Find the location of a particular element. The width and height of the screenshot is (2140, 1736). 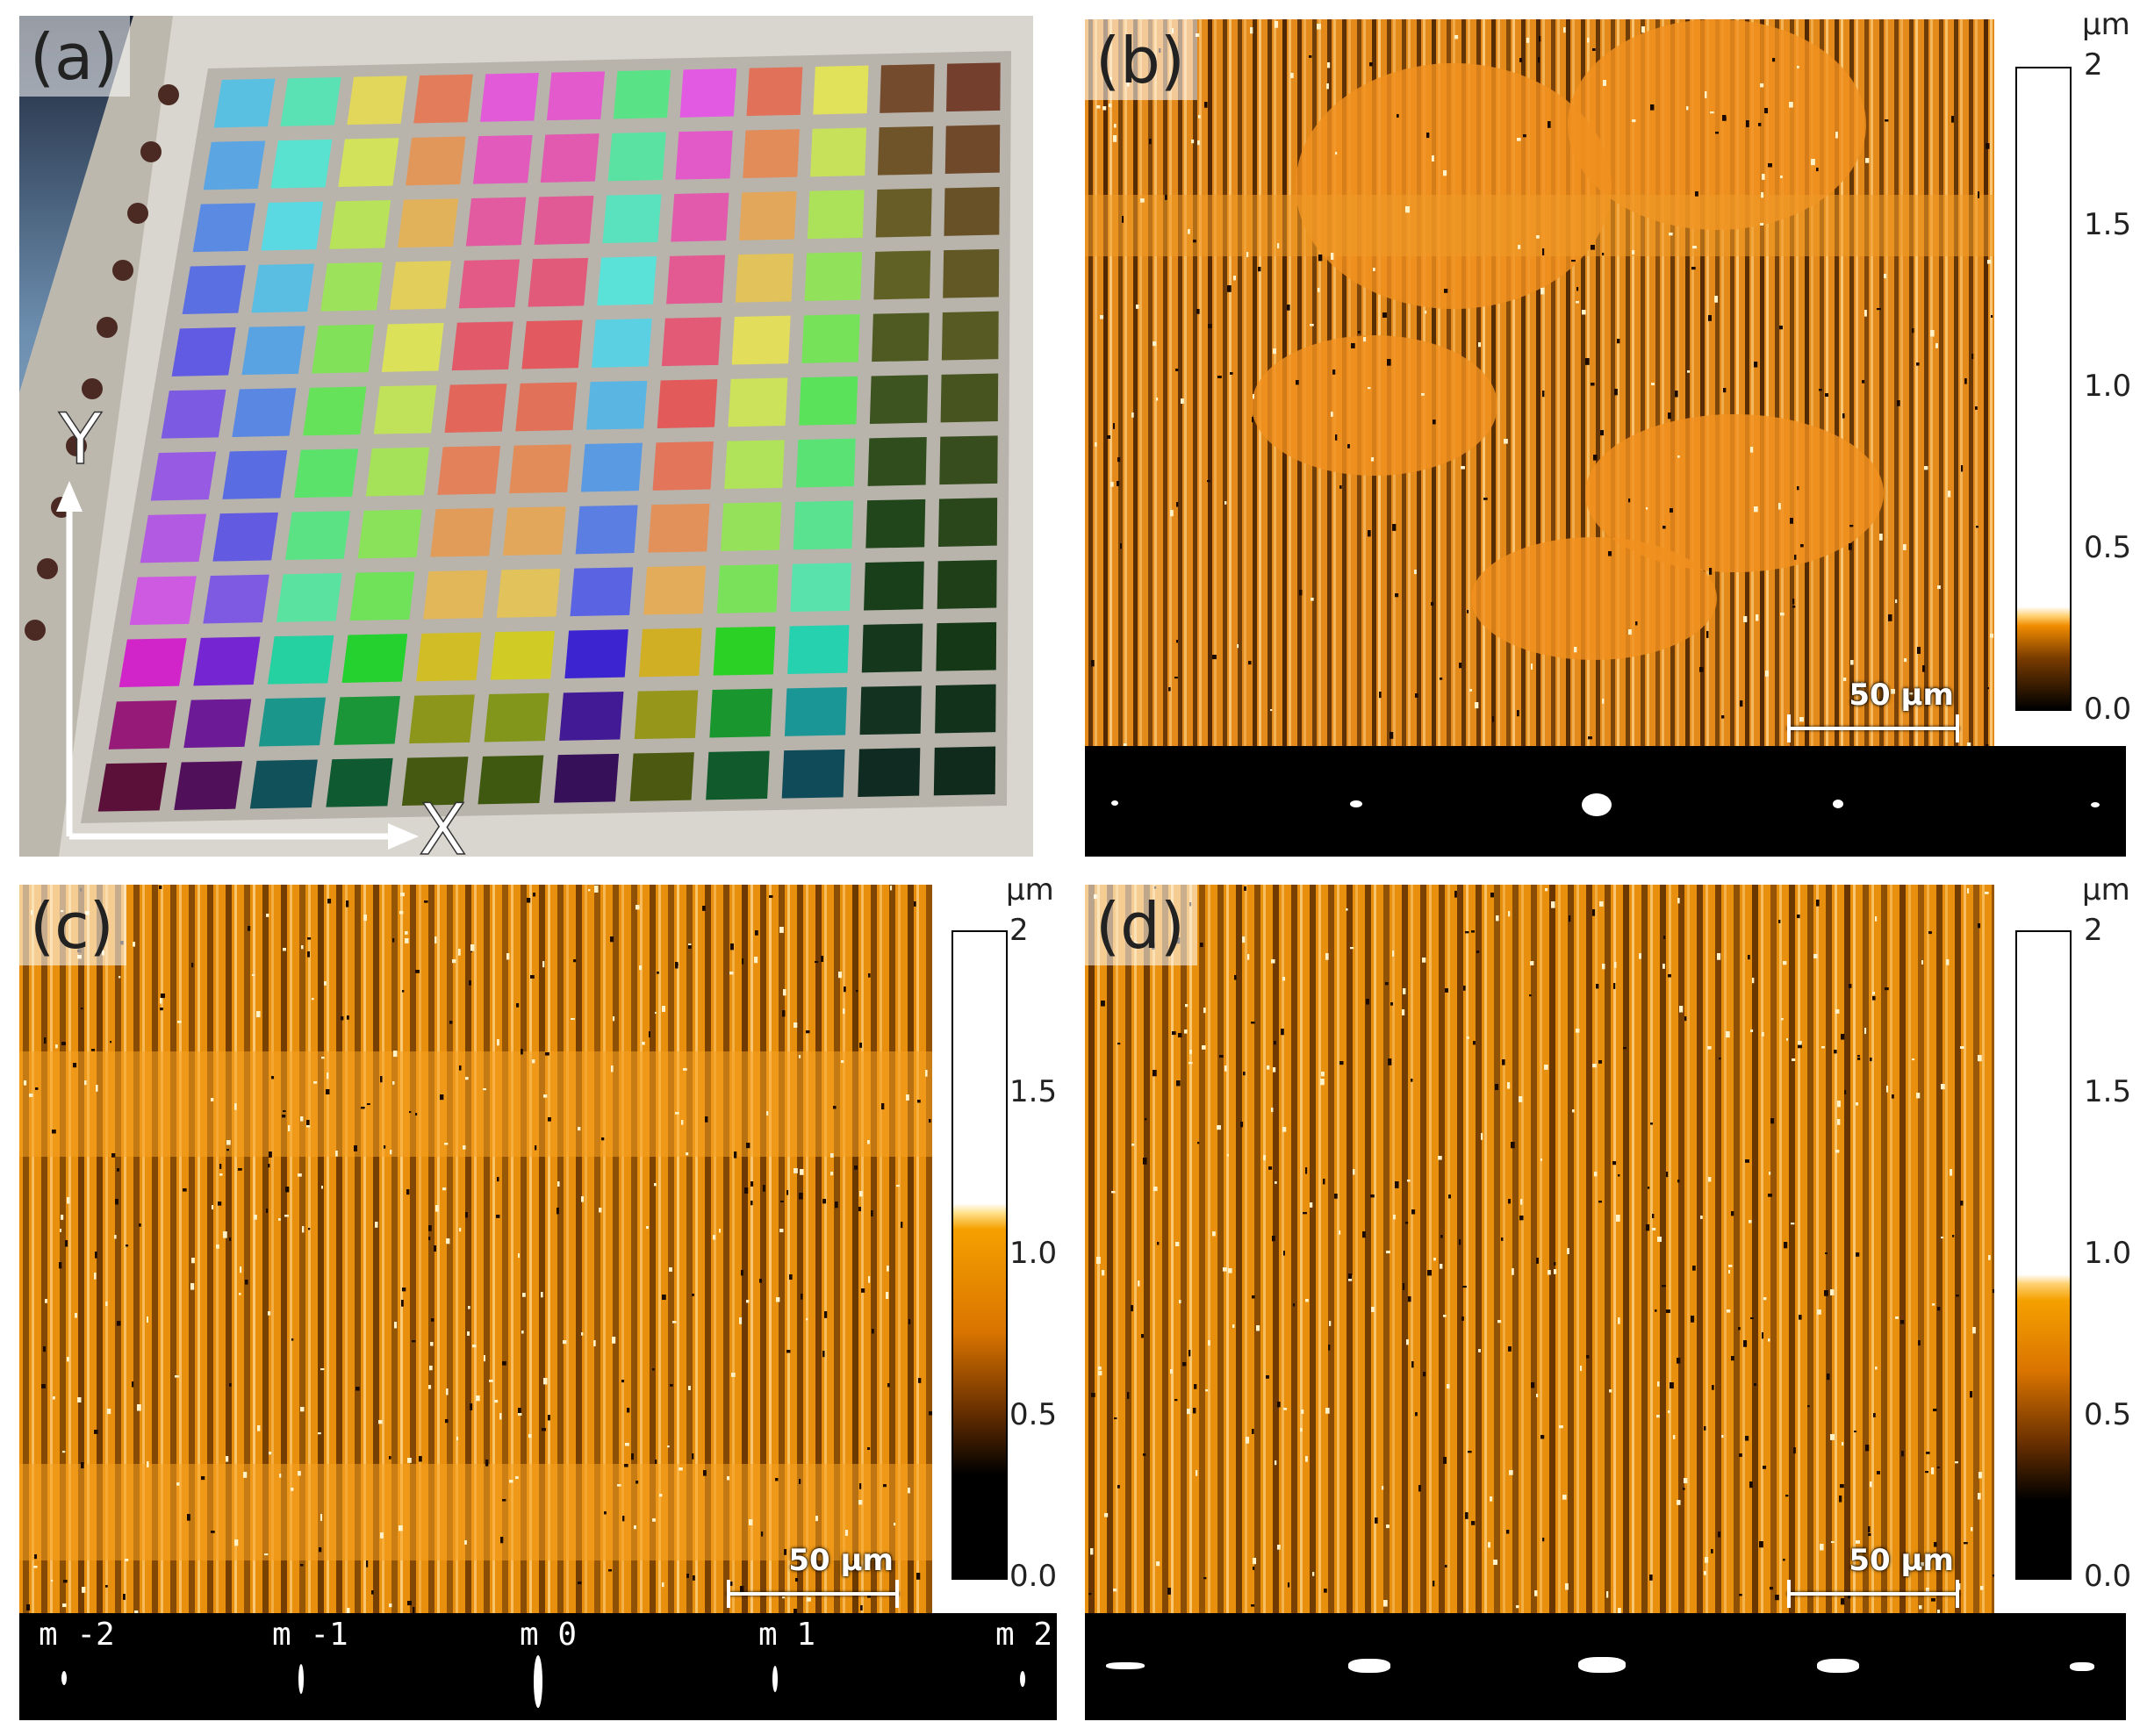

panel-b-letter: (b) is located at coordinates (1141, 59).